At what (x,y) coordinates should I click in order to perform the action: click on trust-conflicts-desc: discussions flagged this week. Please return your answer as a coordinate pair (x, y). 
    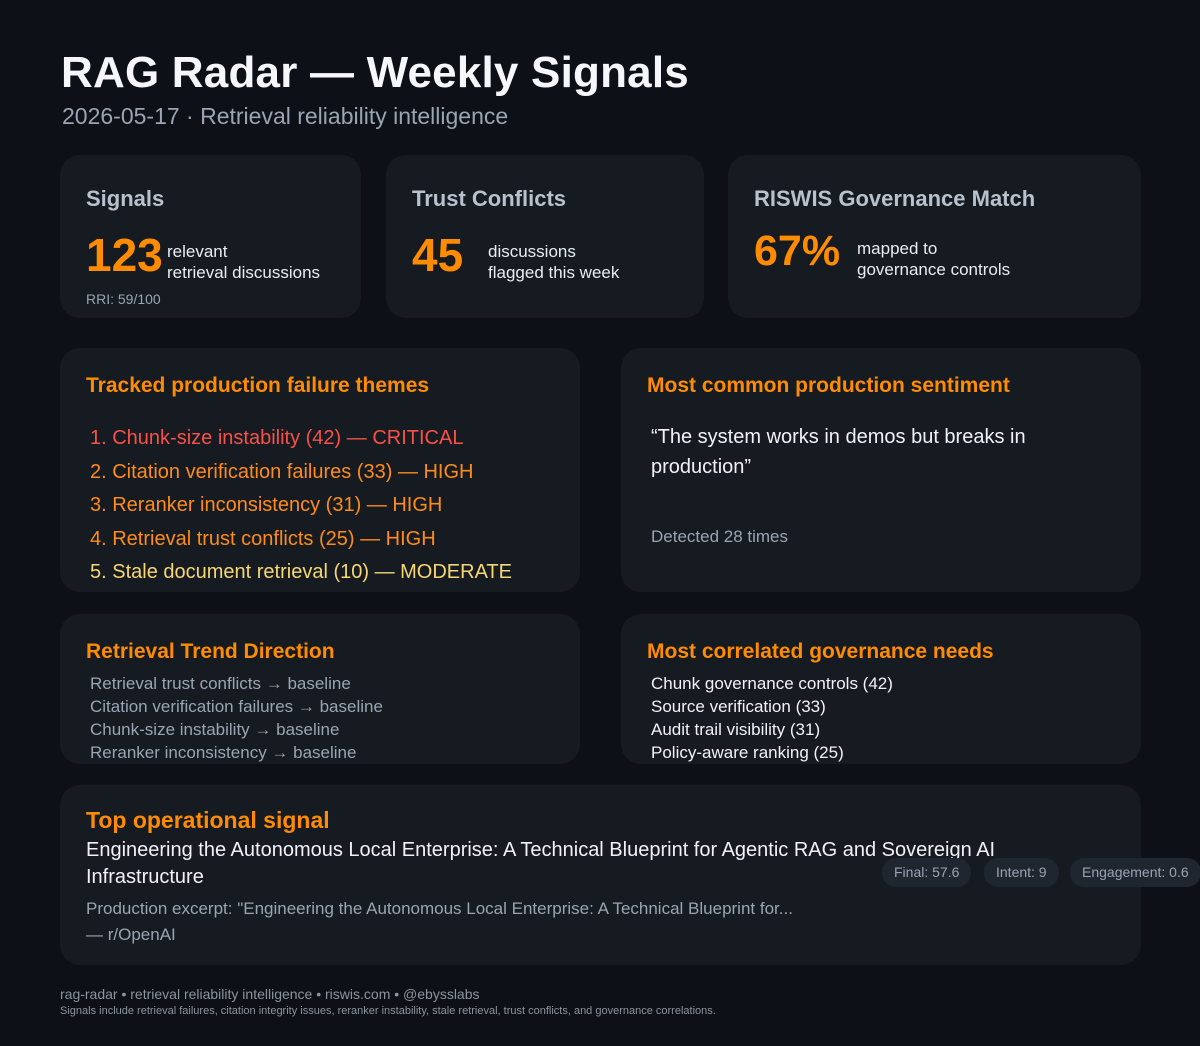
    Looking at the image, I should click on (553, 262).